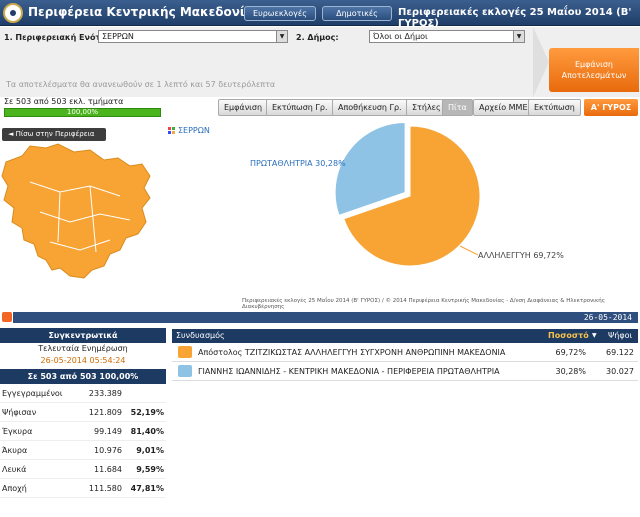 Image resolution: width=640 pixels, height=517 pixels. I want to click on candidate-votes: 30.027, so click(620, 371).